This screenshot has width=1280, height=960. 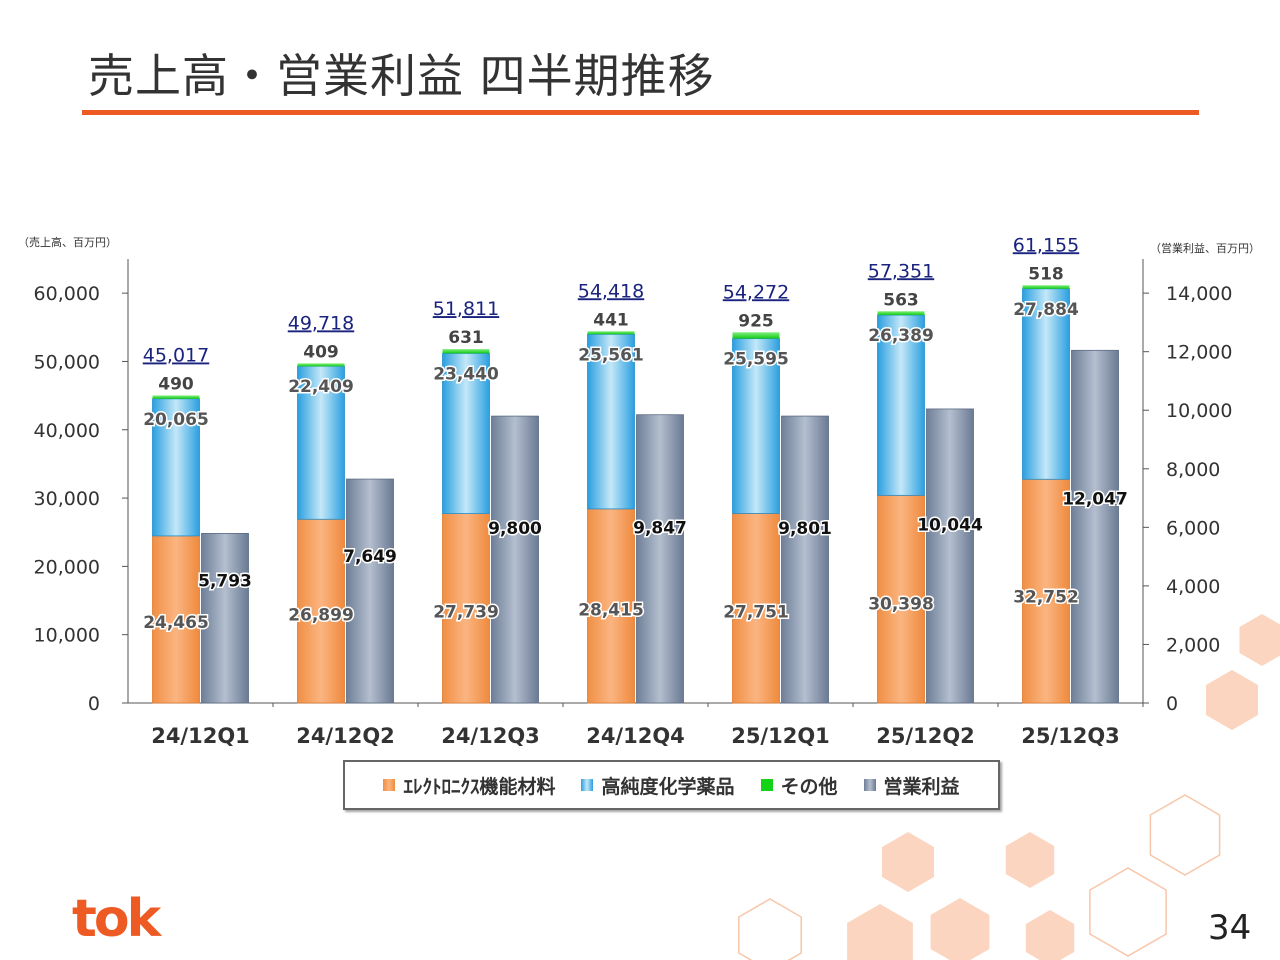 What do you see at coordinates (901, 271) in the screenshot?
I see `label-total: 57,351` at bounding box center [901, 271].